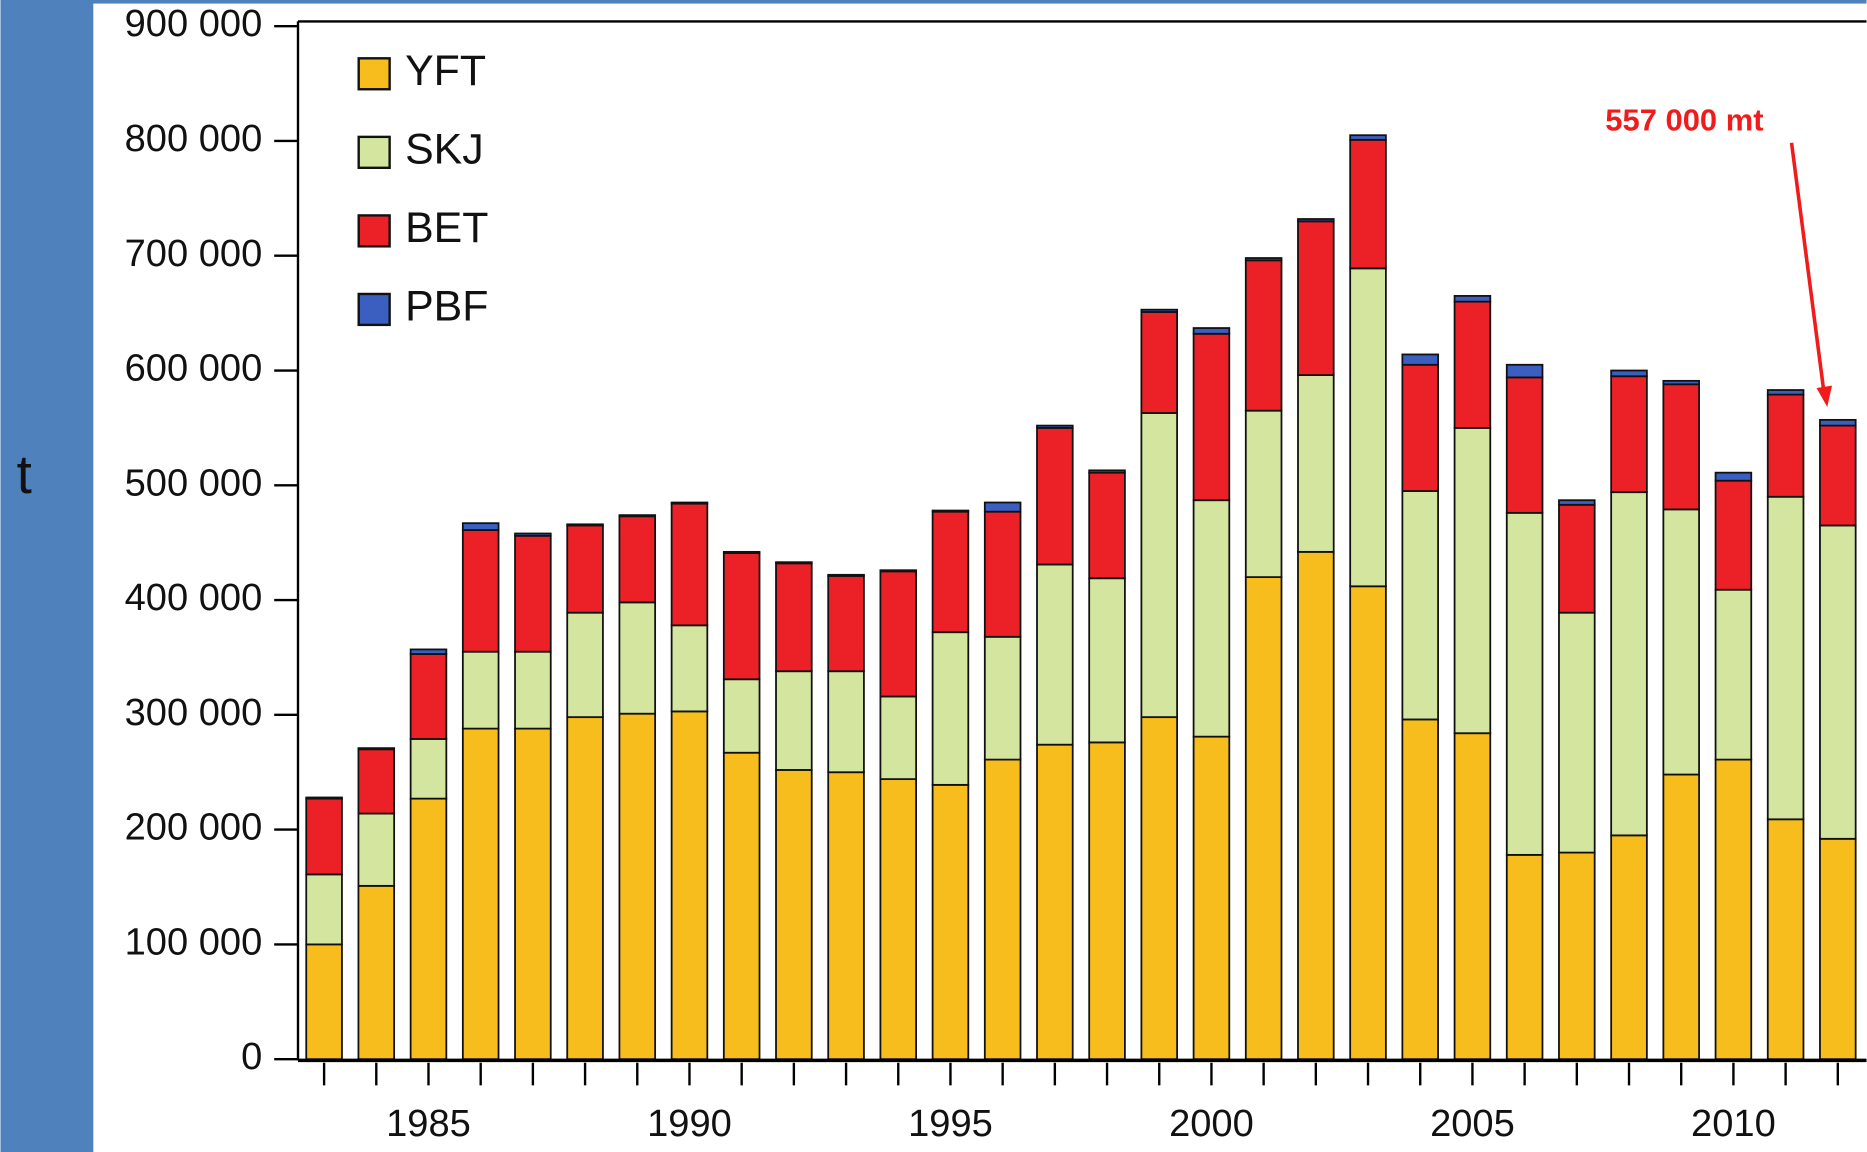 The image size is (1867, 1152). Describe the element at coordinates (194, 942) in the screenshot. I see `y-tick-label: 100 000` at that location.